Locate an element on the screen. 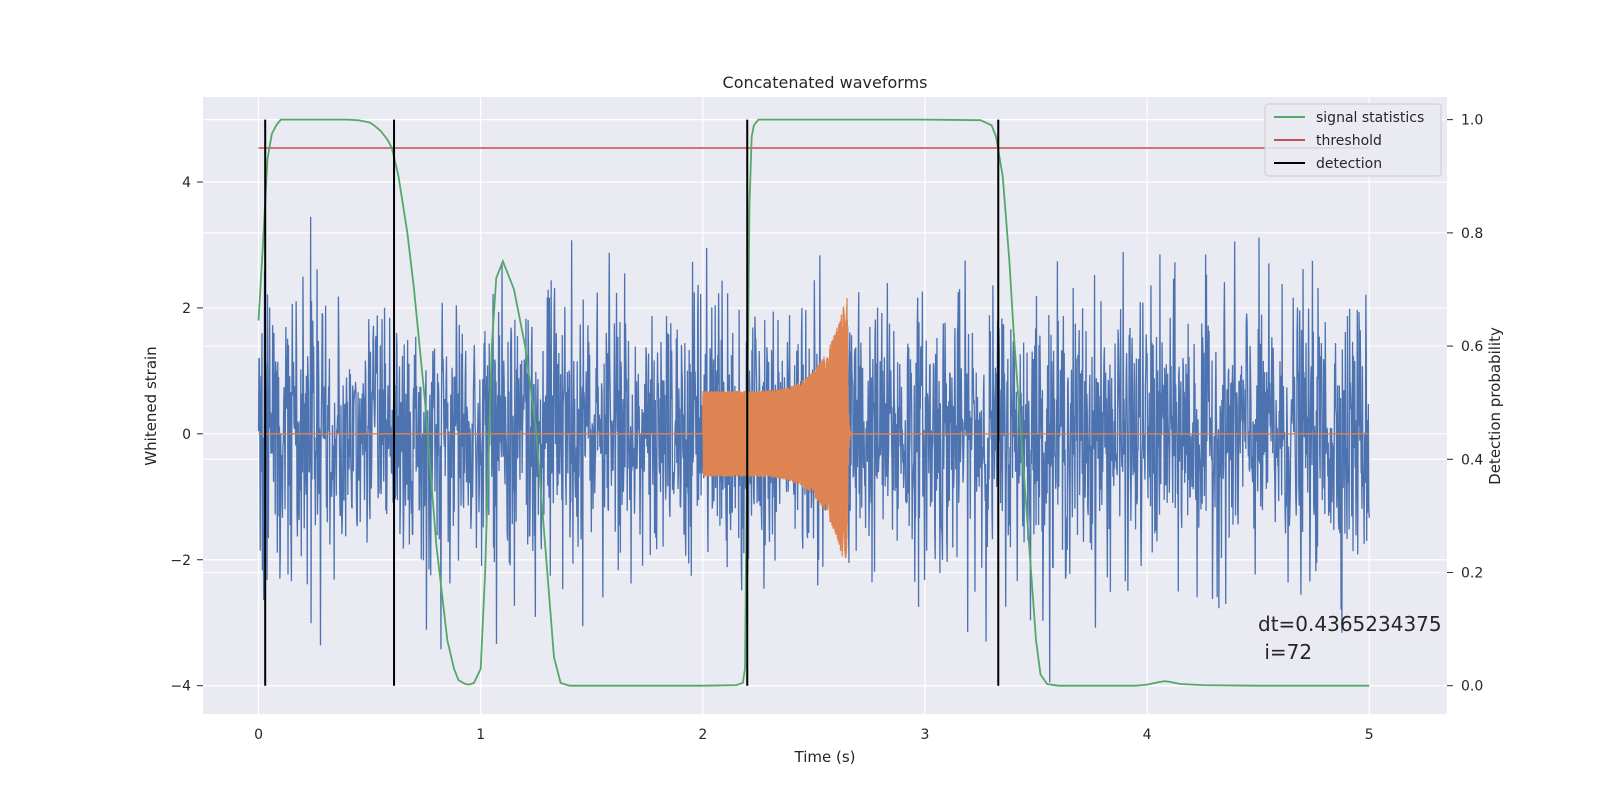 This screenshot has height=800, width=1600. x-axis-label: Time (s) is located at coordinates (825, 757).